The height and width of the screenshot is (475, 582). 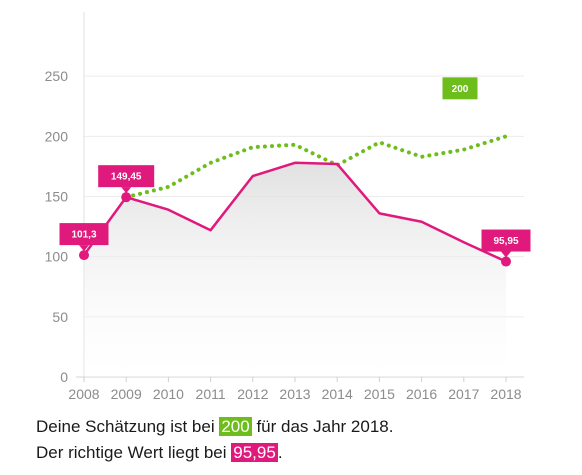 What do you see at coordinates (316, 167) in the screenshot?
I see `estimate-series-line` at bounding box center [316, 167].